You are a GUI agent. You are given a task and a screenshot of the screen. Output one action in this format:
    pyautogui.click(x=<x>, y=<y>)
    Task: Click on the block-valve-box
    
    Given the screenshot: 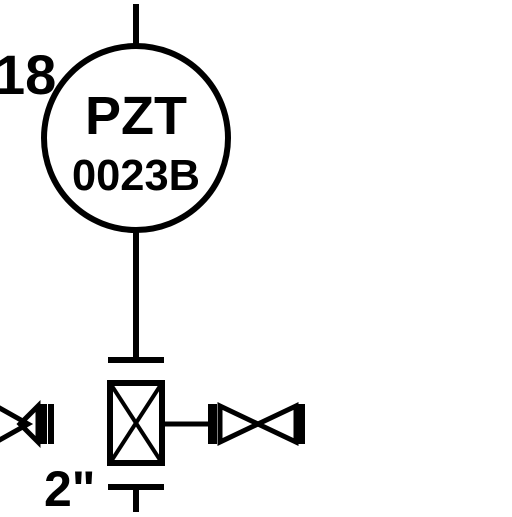 What is the action you would take?
    pyautogui.click(x=136, y=423)
    